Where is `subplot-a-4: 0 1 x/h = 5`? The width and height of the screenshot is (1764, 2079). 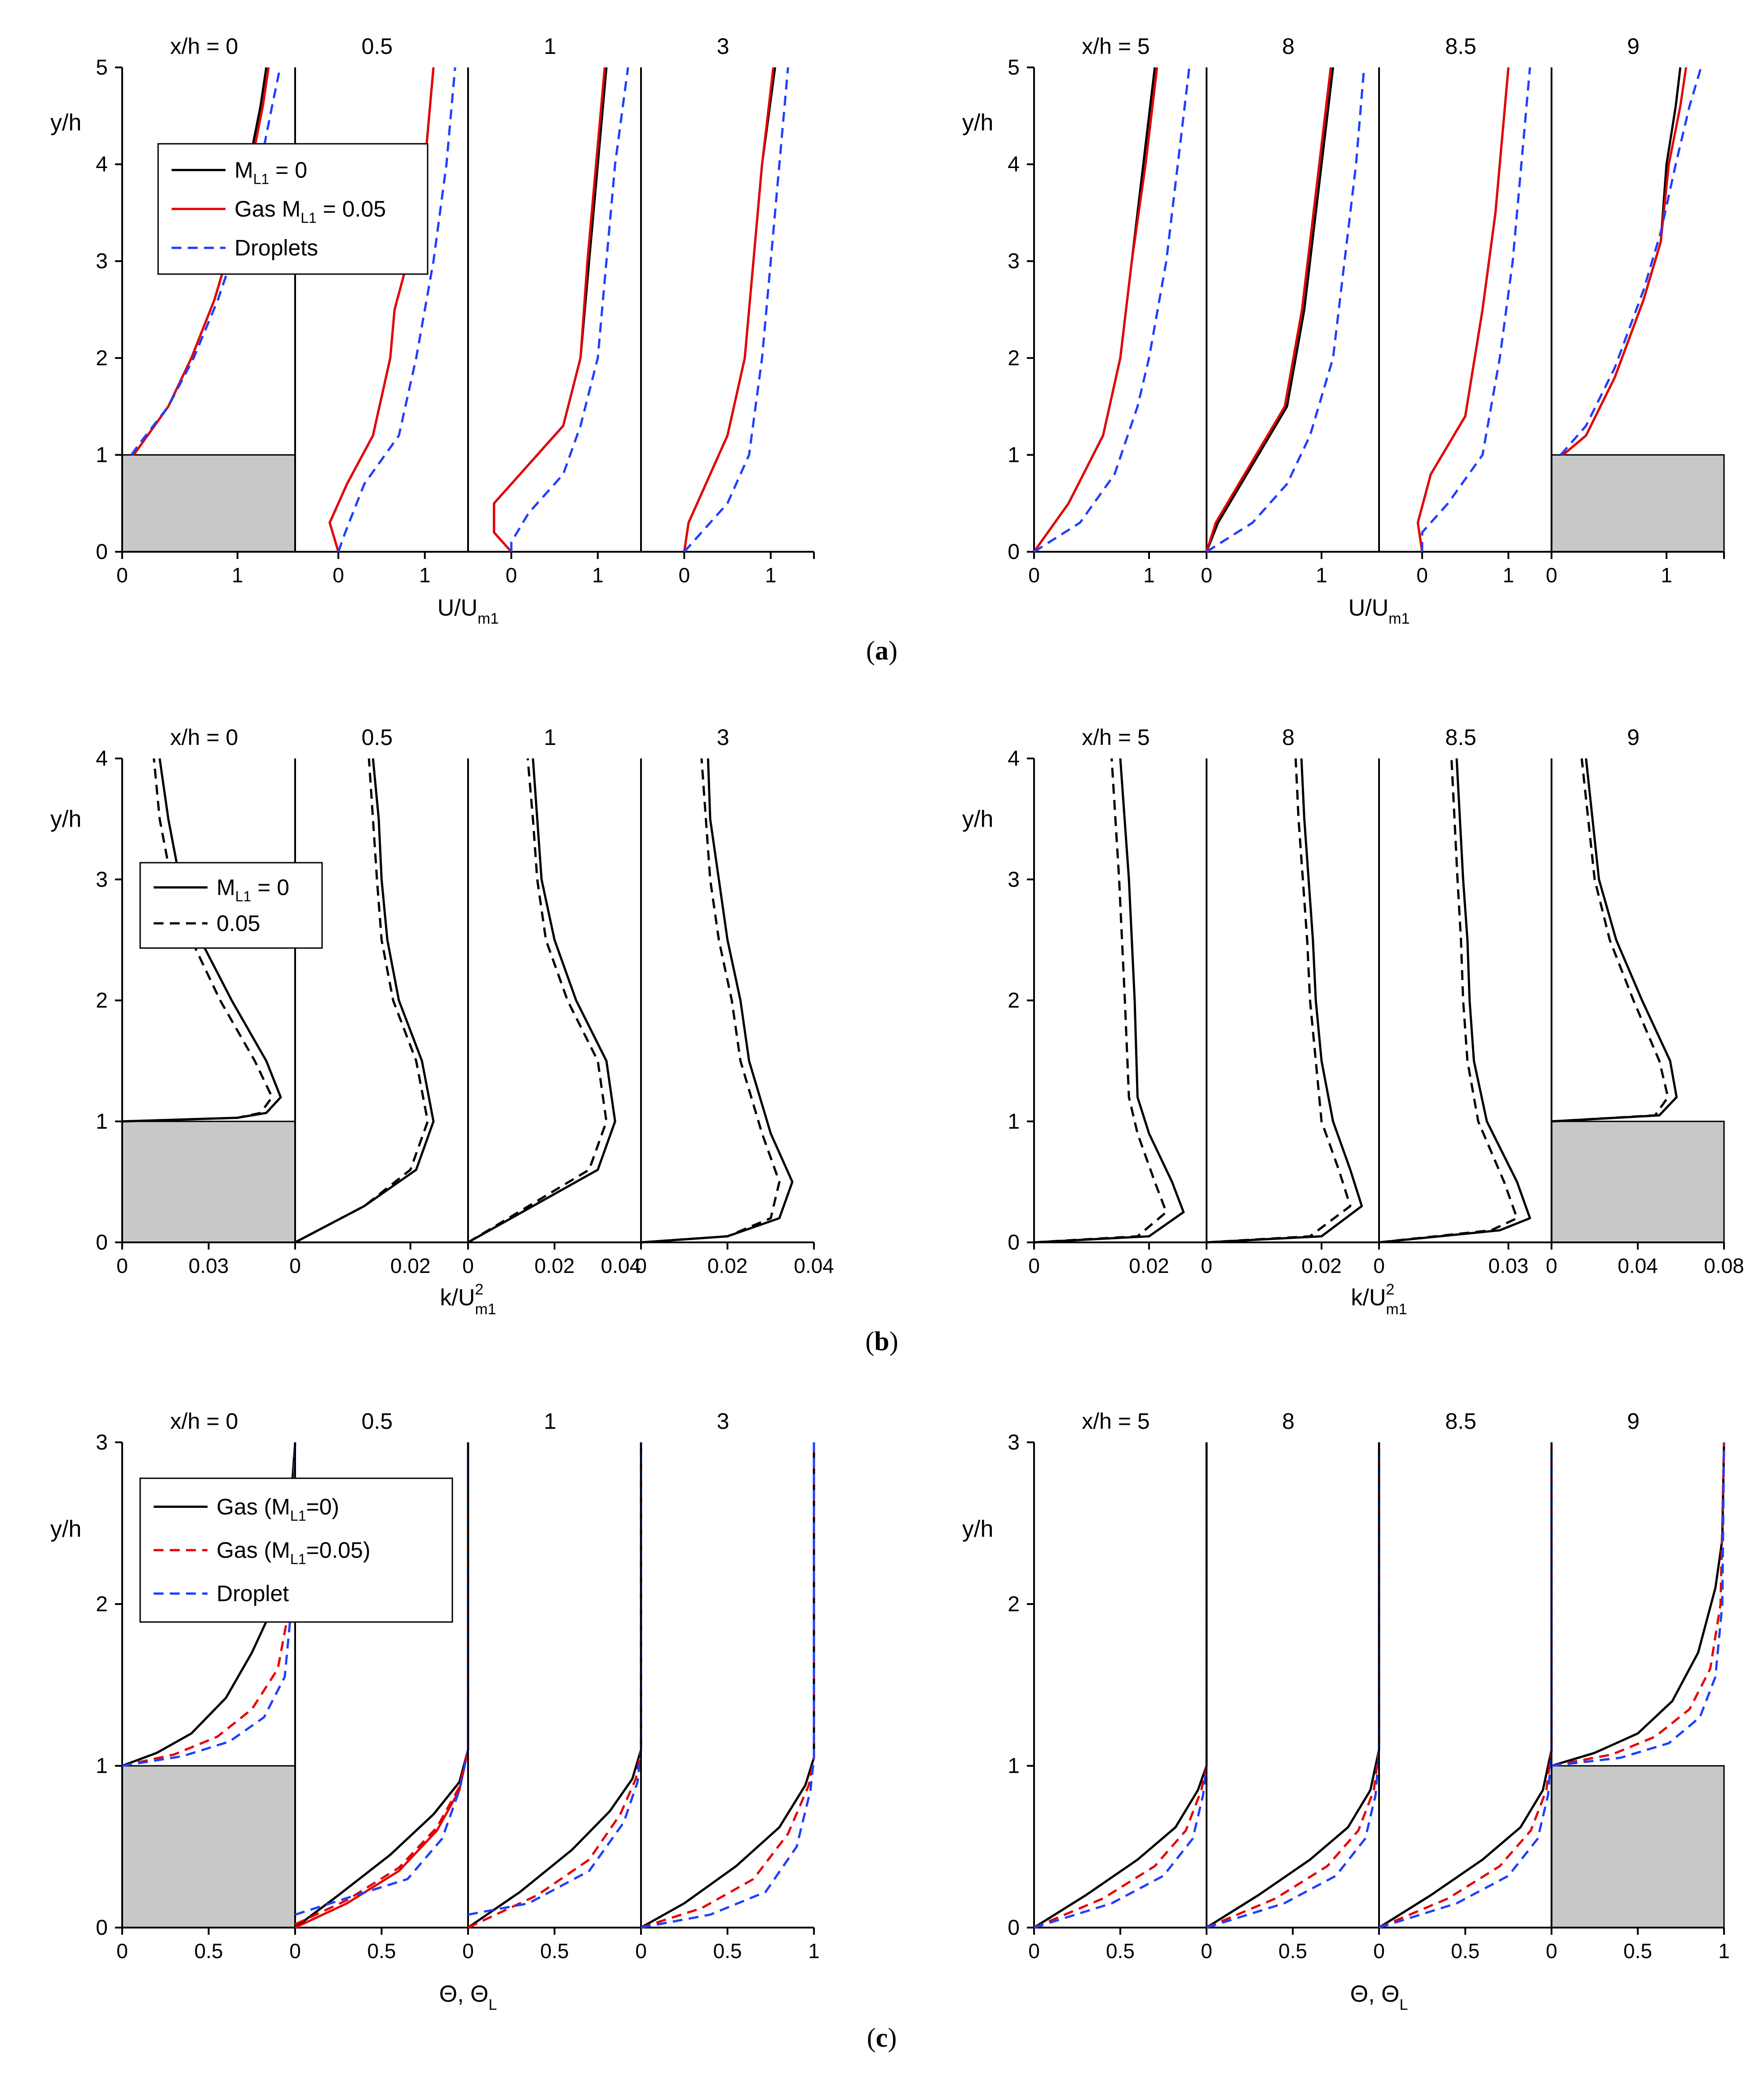 subplot-a-4: 0 1 x/h = 5 is located at coordinates (1118, 311).